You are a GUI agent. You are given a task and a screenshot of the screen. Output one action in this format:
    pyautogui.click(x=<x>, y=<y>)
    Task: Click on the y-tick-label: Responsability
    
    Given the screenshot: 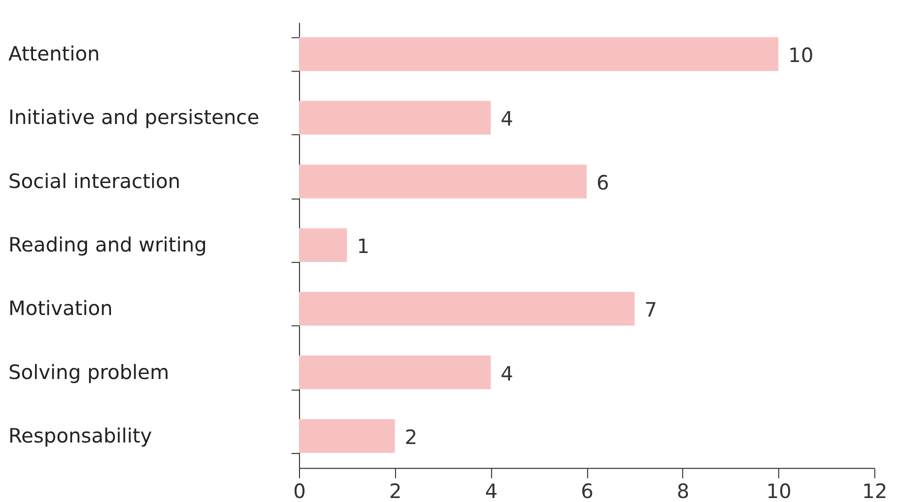 What is the action you would take?
    pyautogui.click(x=80, y=436)
    